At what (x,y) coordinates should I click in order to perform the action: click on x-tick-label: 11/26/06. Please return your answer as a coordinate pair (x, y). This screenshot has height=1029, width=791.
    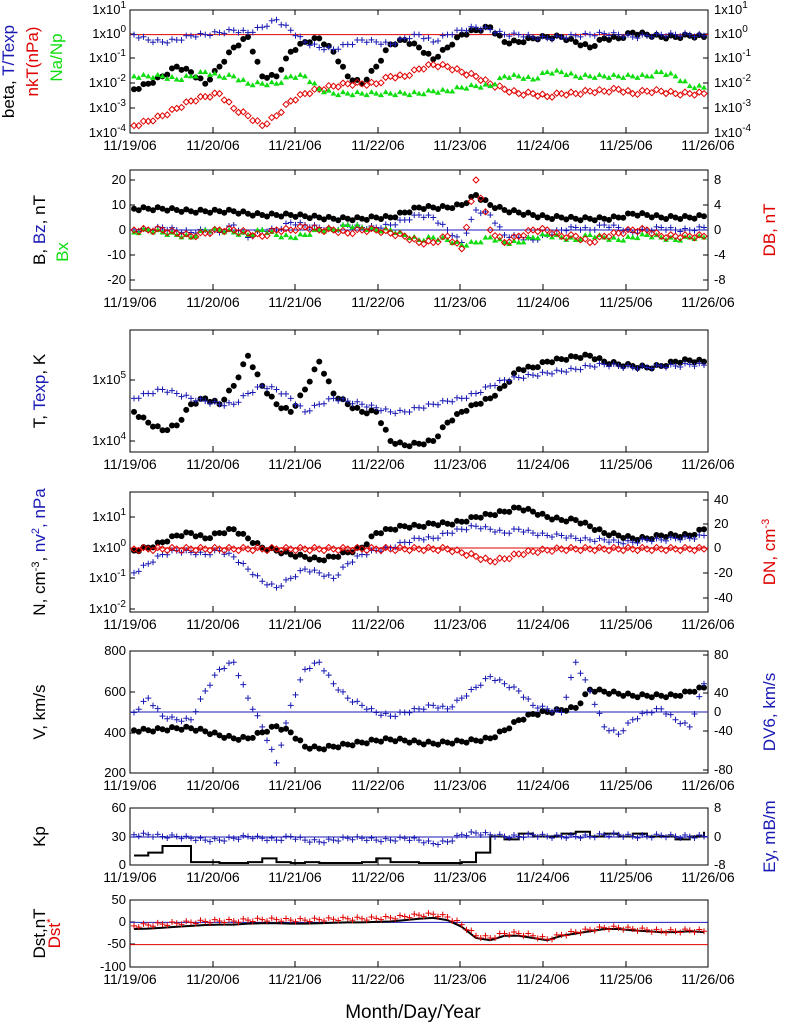
    Looking at the image, I should click on (708, 785).